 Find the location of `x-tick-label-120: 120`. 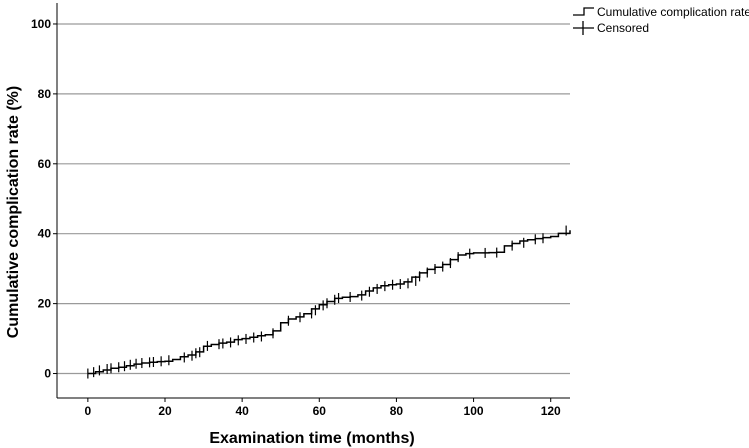

x-tick-label-120: 120 is located at coordinates (551, 411).